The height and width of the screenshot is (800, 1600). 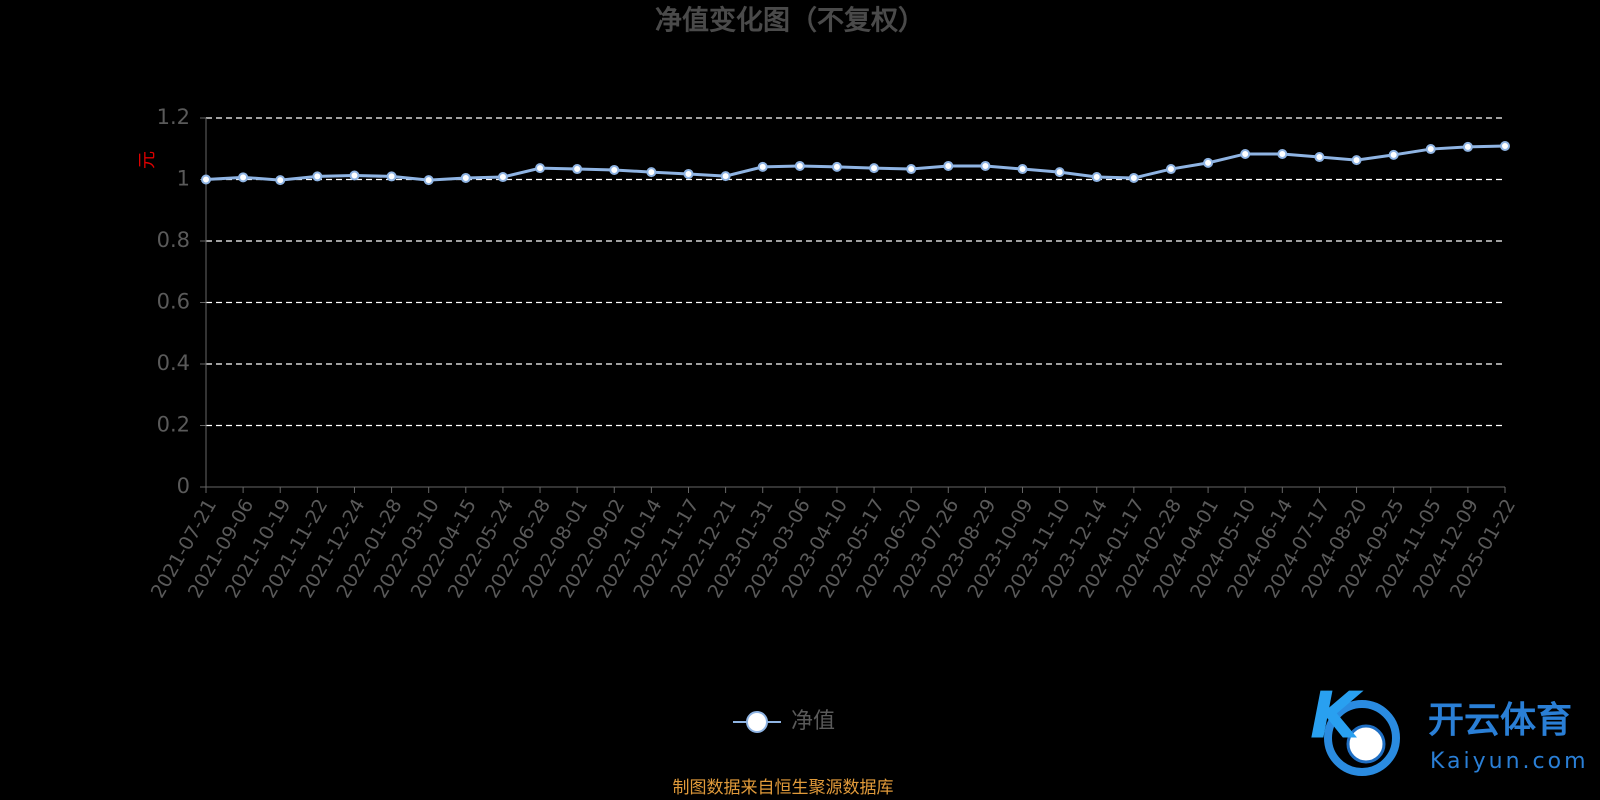 What do you see at coordinates (147, 160) in the screenshot?
I see `y-axis-label: 元` at bounding box center [147, 160].